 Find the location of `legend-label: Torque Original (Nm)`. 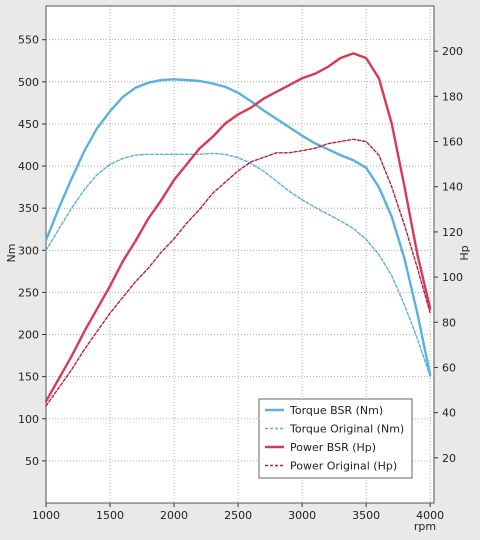

legend-label: Torque Original (Nm) is located at coordinates (346, 429).